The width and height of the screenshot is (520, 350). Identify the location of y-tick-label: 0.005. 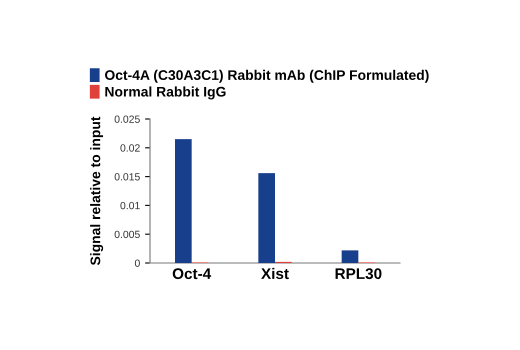
(127, 234).